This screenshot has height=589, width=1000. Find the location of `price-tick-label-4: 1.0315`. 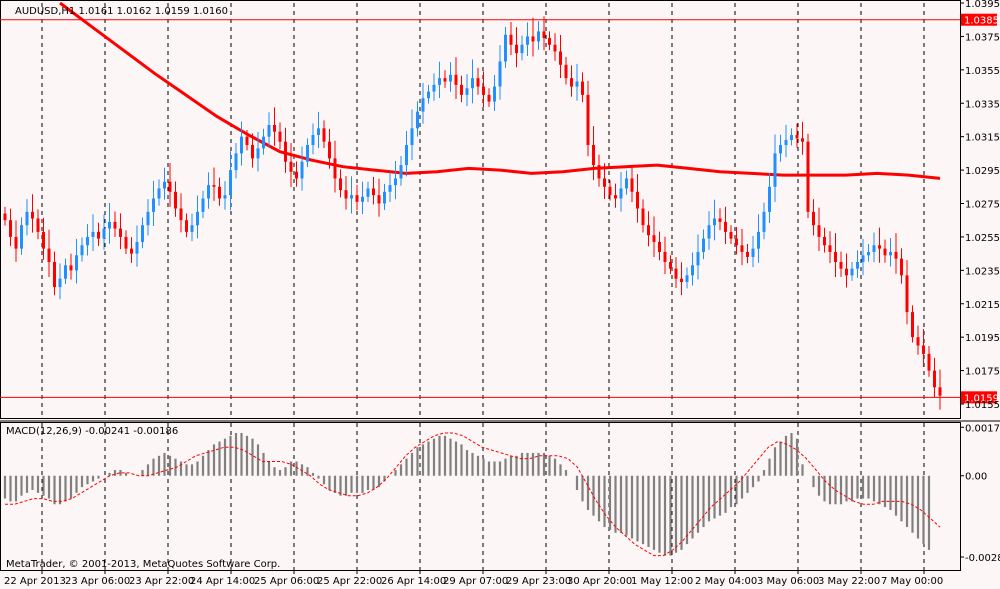

price-tick-label-4: 1.0315 is located at coordinates (982, 138).